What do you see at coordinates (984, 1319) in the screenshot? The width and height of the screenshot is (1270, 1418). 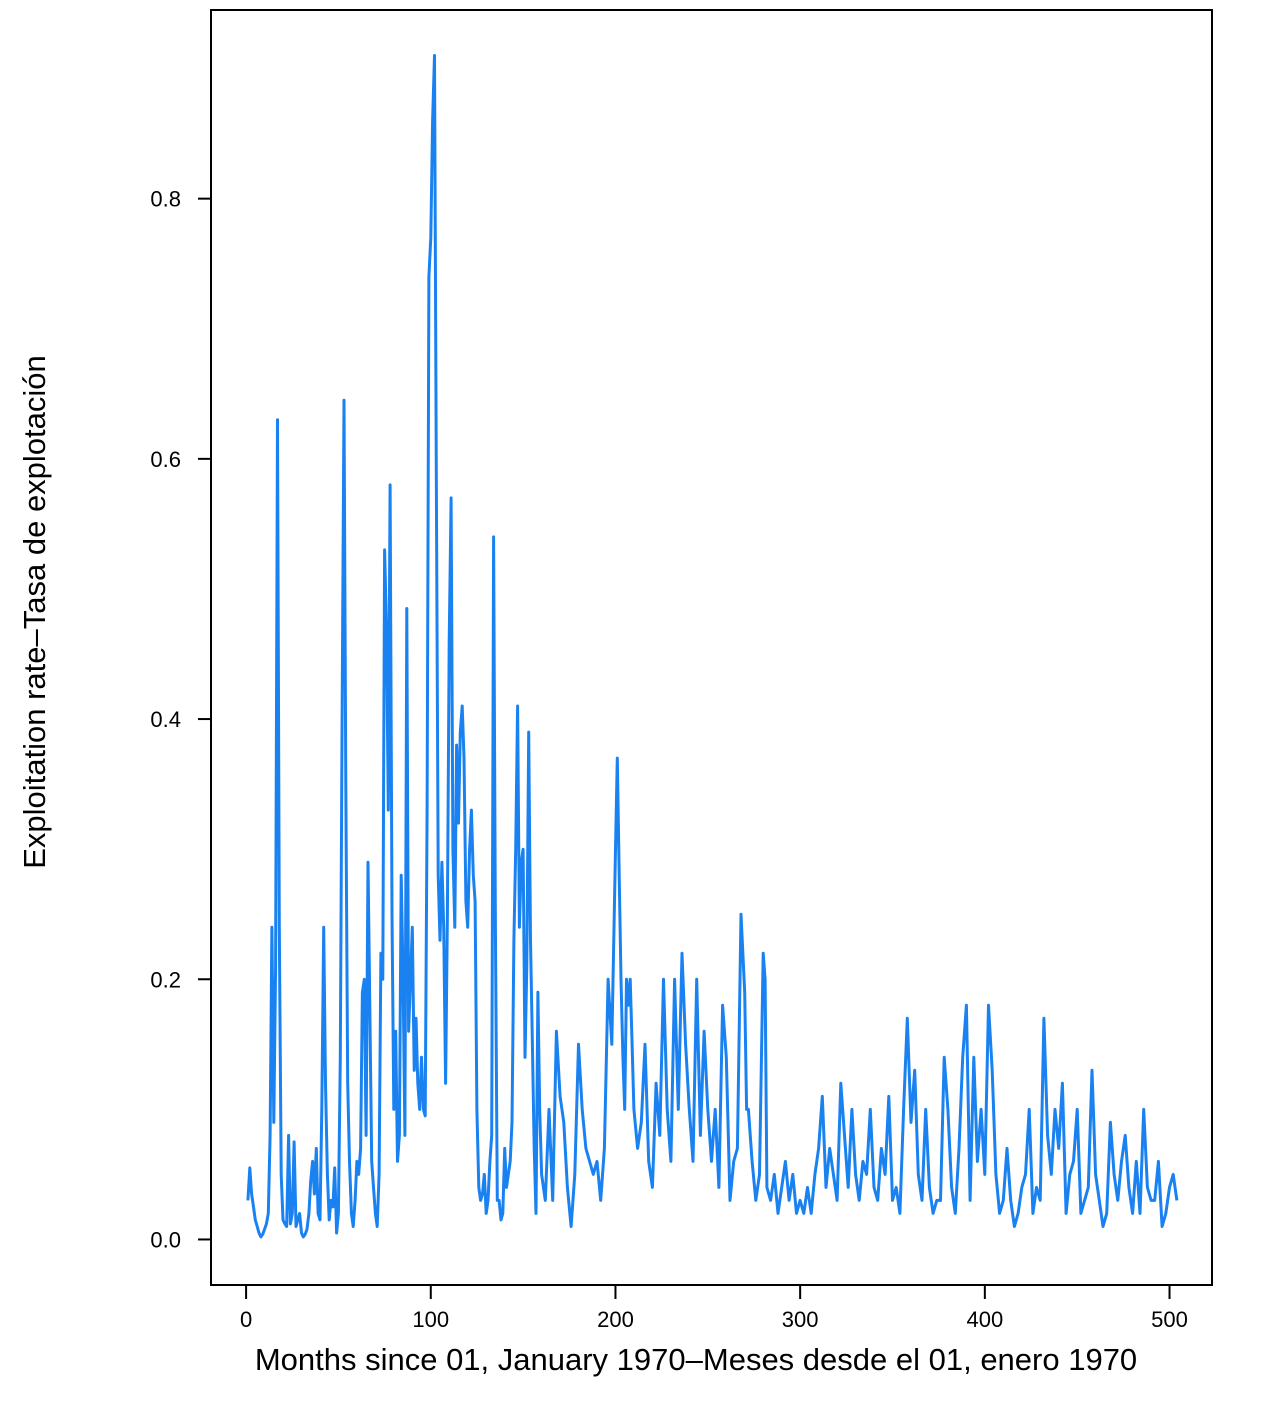 I see `x-tick-label: 400` at bounding box center [984, 1319].